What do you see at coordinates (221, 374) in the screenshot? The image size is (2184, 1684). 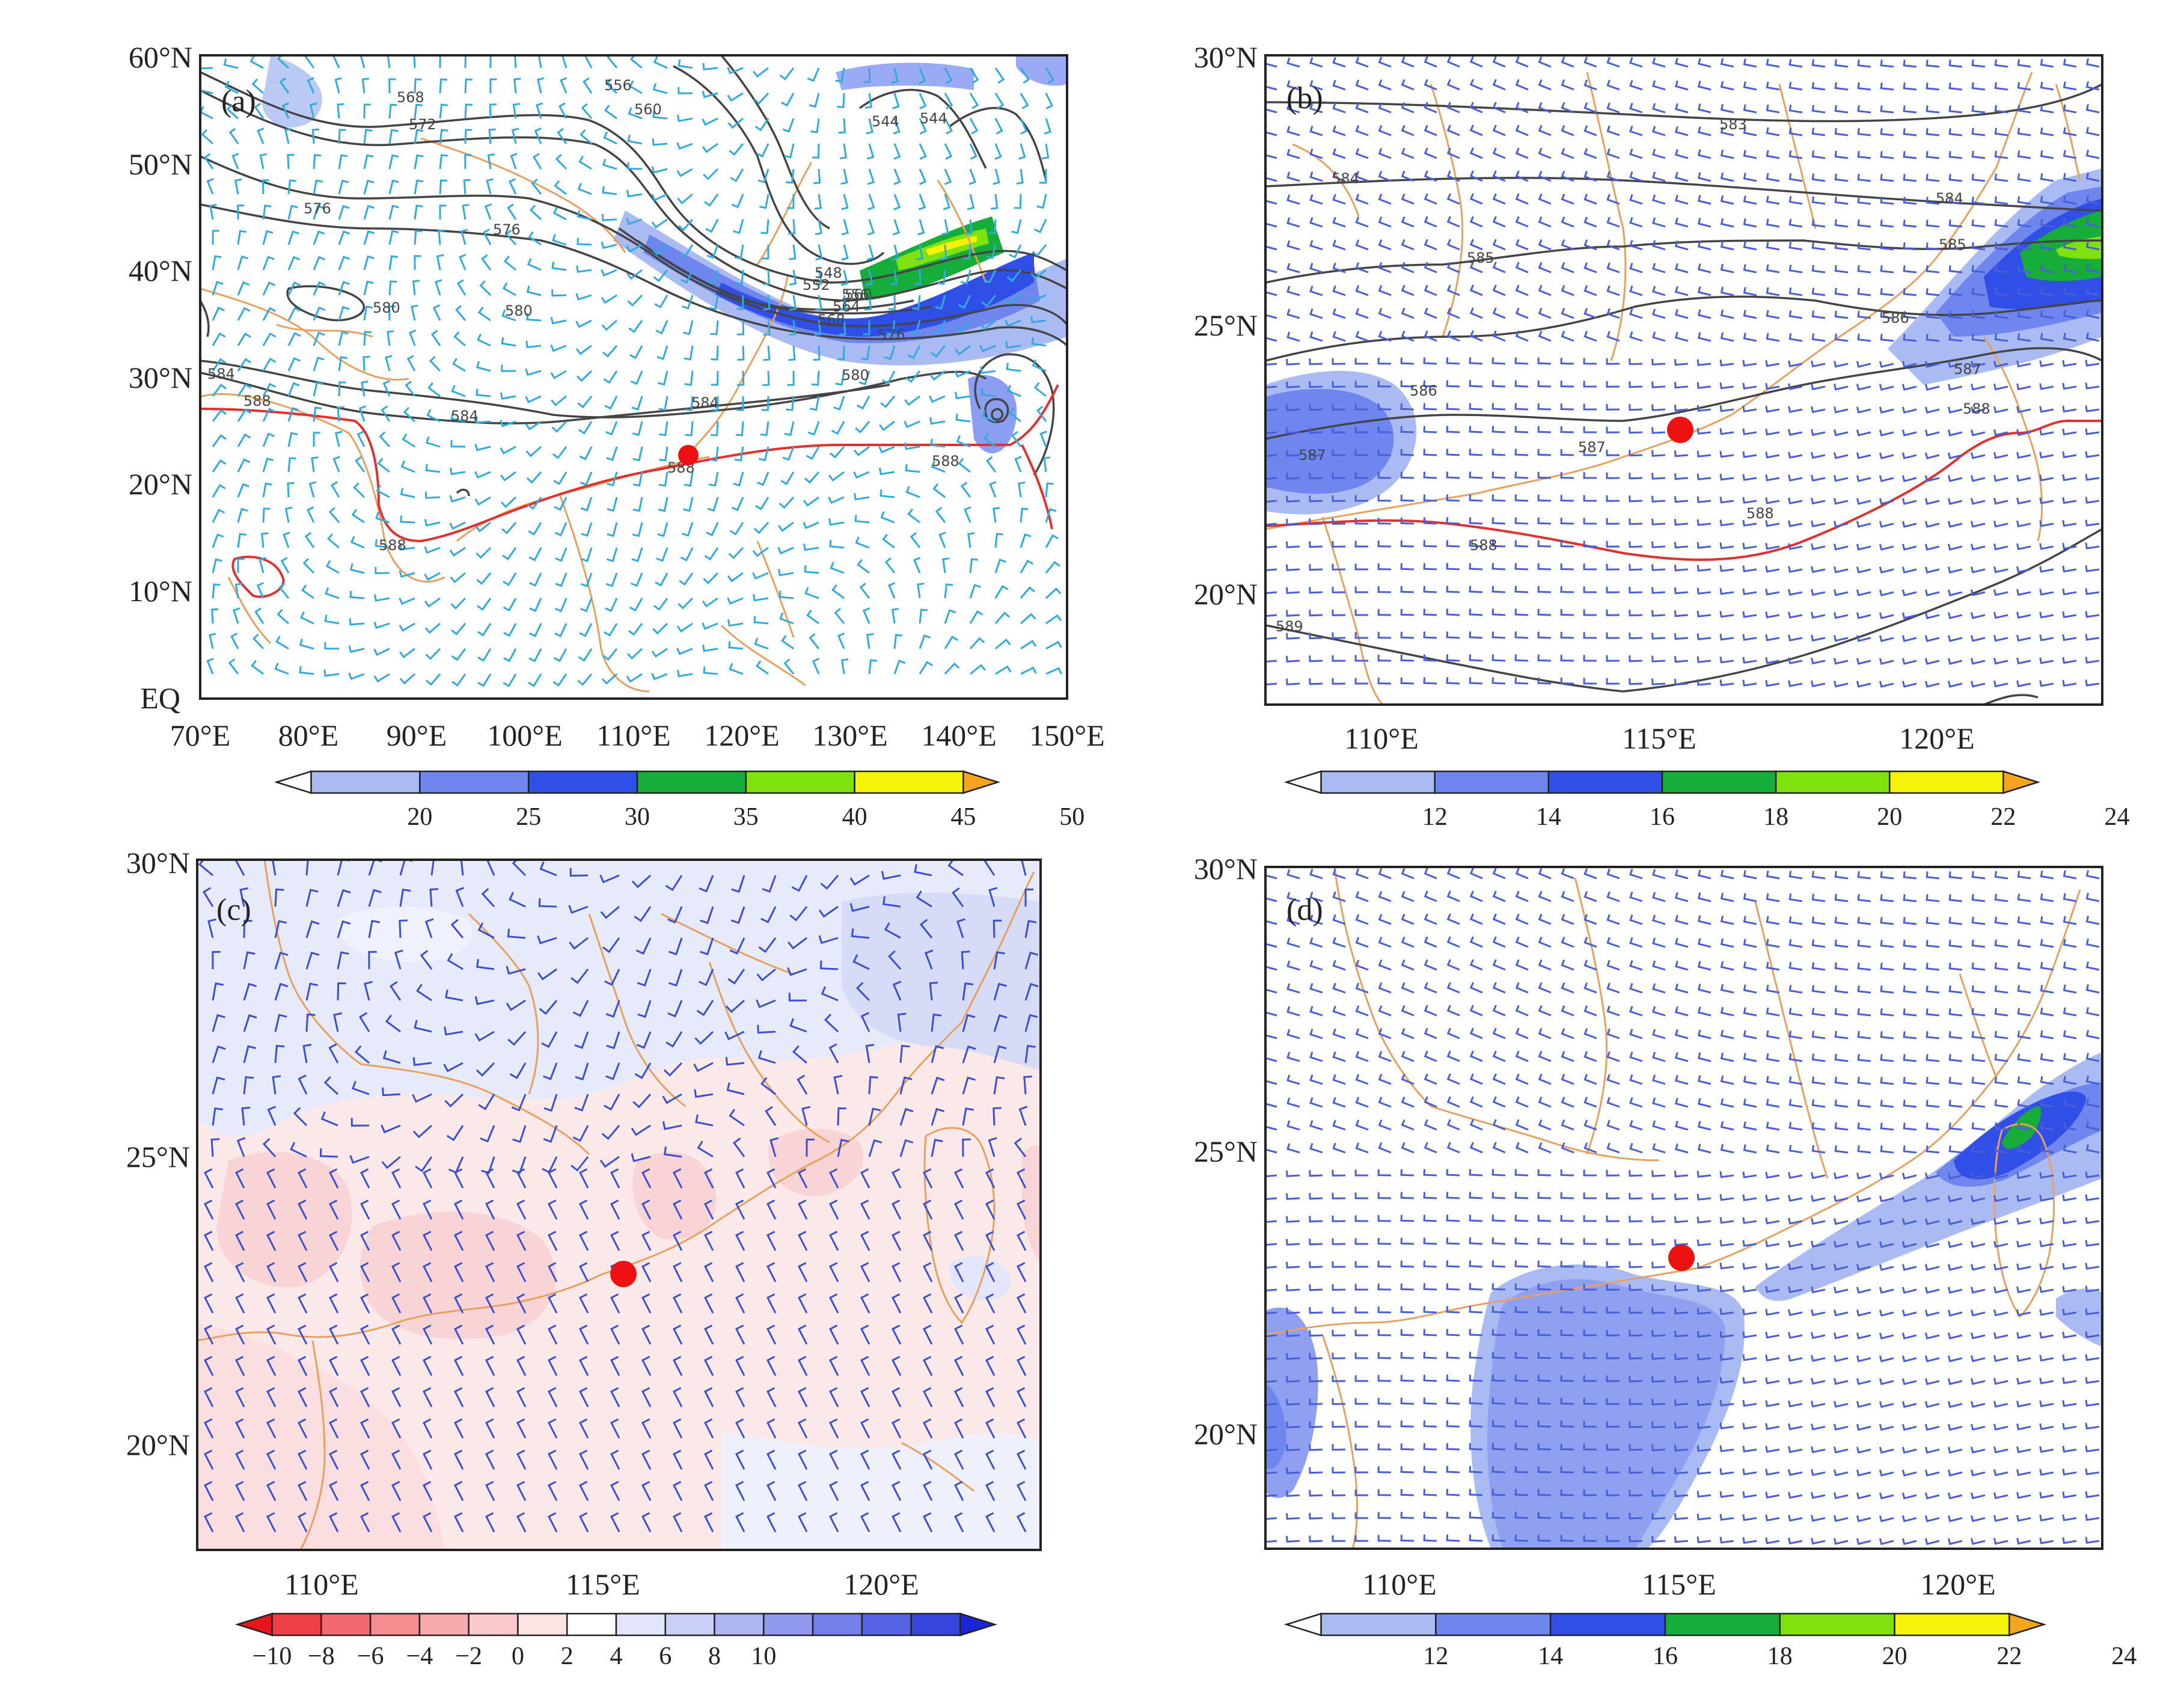 I see `contour-label: 584` at bounding box center [221, 374].